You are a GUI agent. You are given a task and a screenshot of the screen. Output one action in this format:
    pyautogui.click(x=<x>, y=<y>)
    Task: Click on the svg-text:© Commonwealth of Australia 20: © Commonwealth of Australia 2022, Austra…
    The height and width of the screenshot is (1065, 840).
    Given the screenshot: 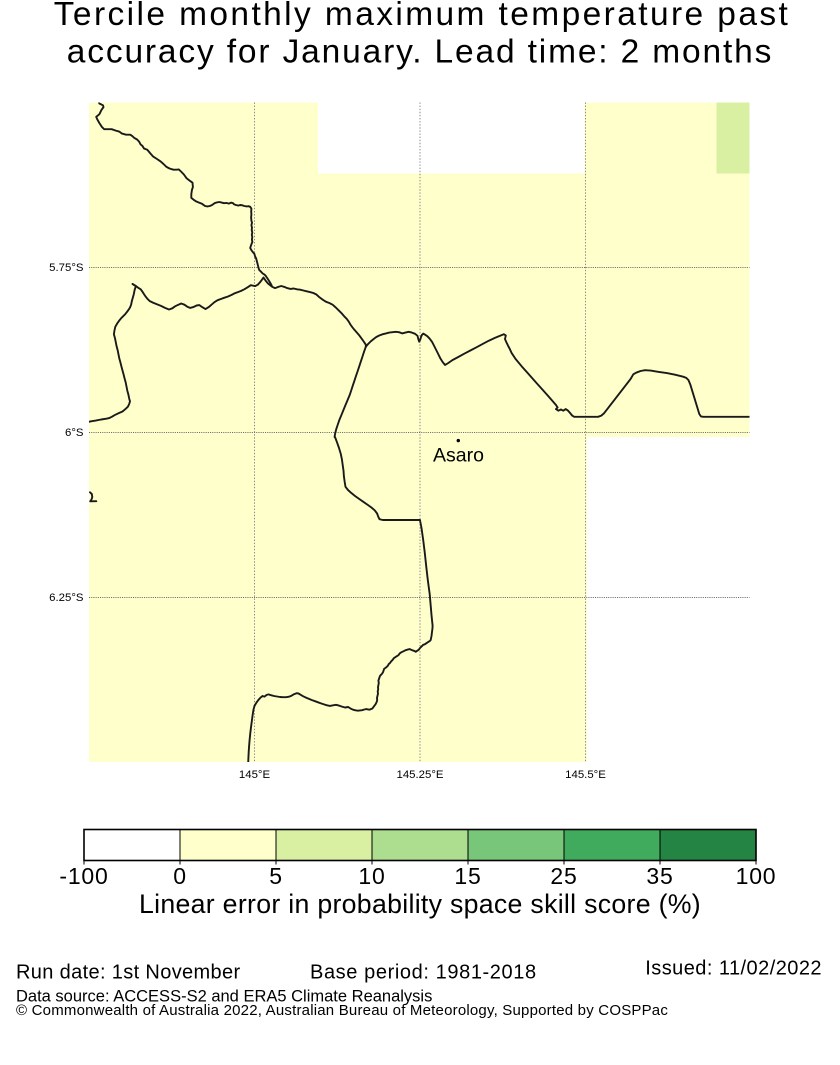 What is the action you would take?
    pyautogui.click(x=342, y=1010)
    